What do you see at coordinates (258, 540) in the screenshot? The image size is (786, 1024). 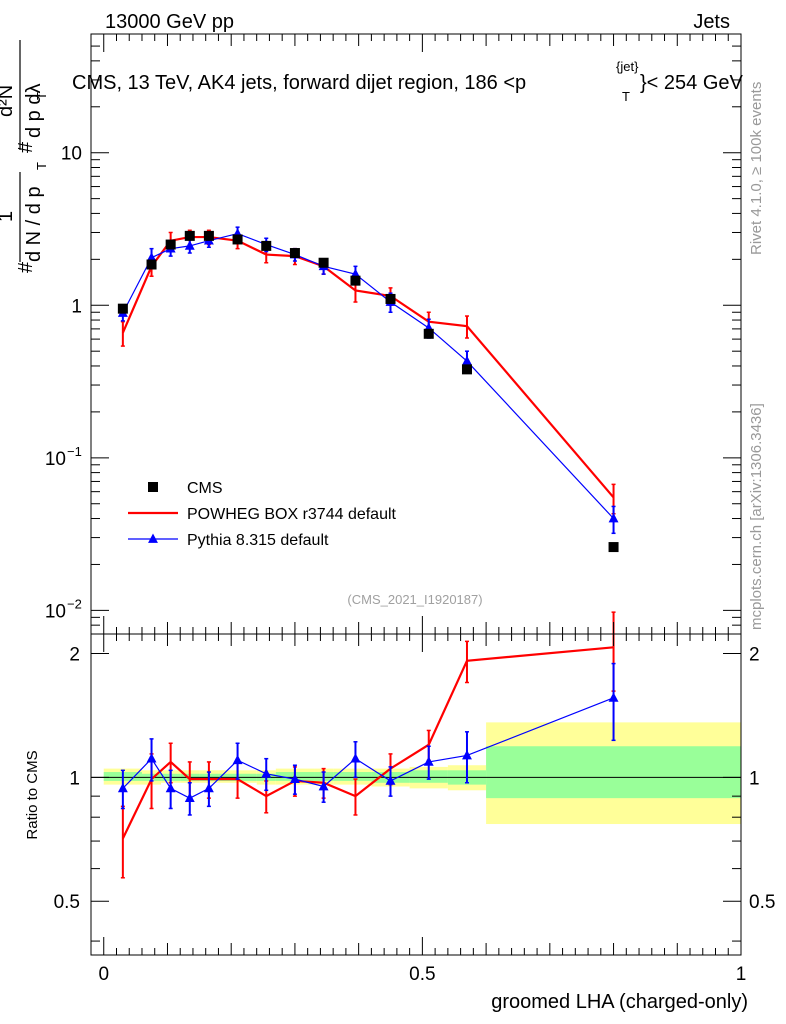 I see `legend-label-pythia: Pythia 8.315 default` at bounding box center [258, 540].